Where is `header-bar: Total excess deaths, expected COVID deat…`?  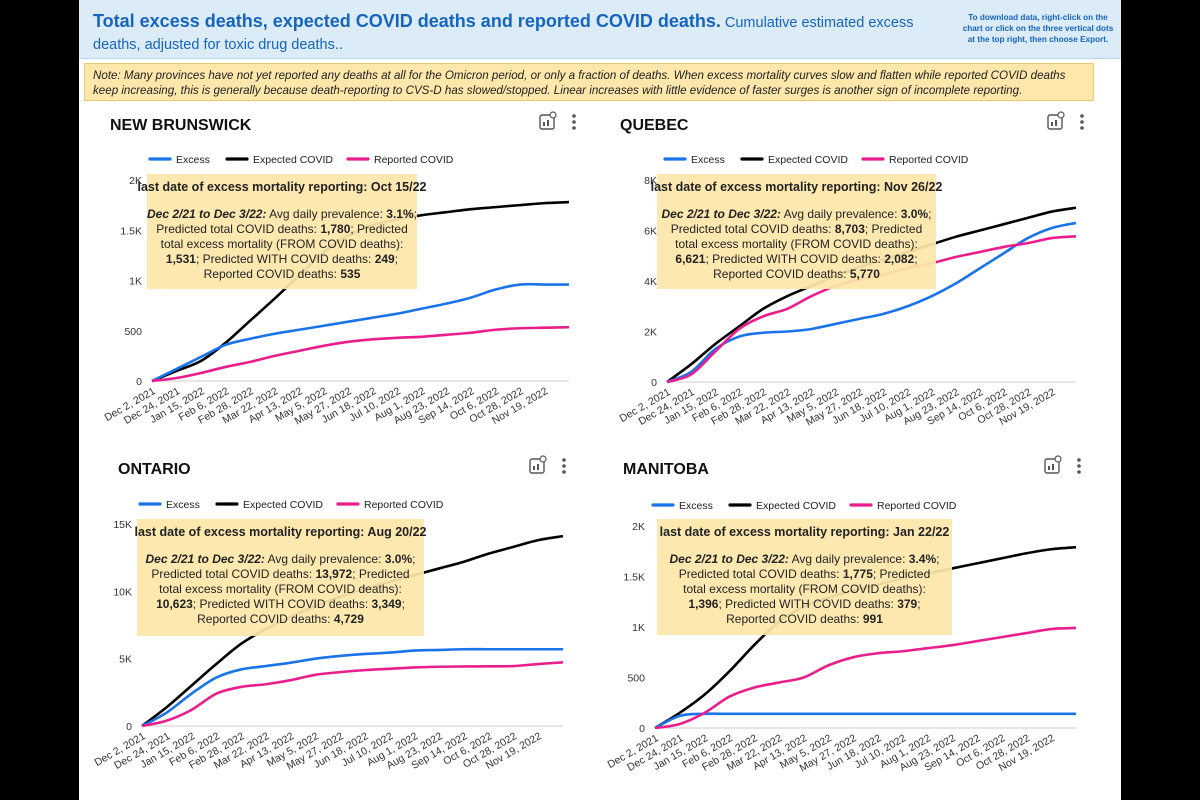
header-bar: Total excess deaths, expected COVID deat… is located at coordinates (600, 29).